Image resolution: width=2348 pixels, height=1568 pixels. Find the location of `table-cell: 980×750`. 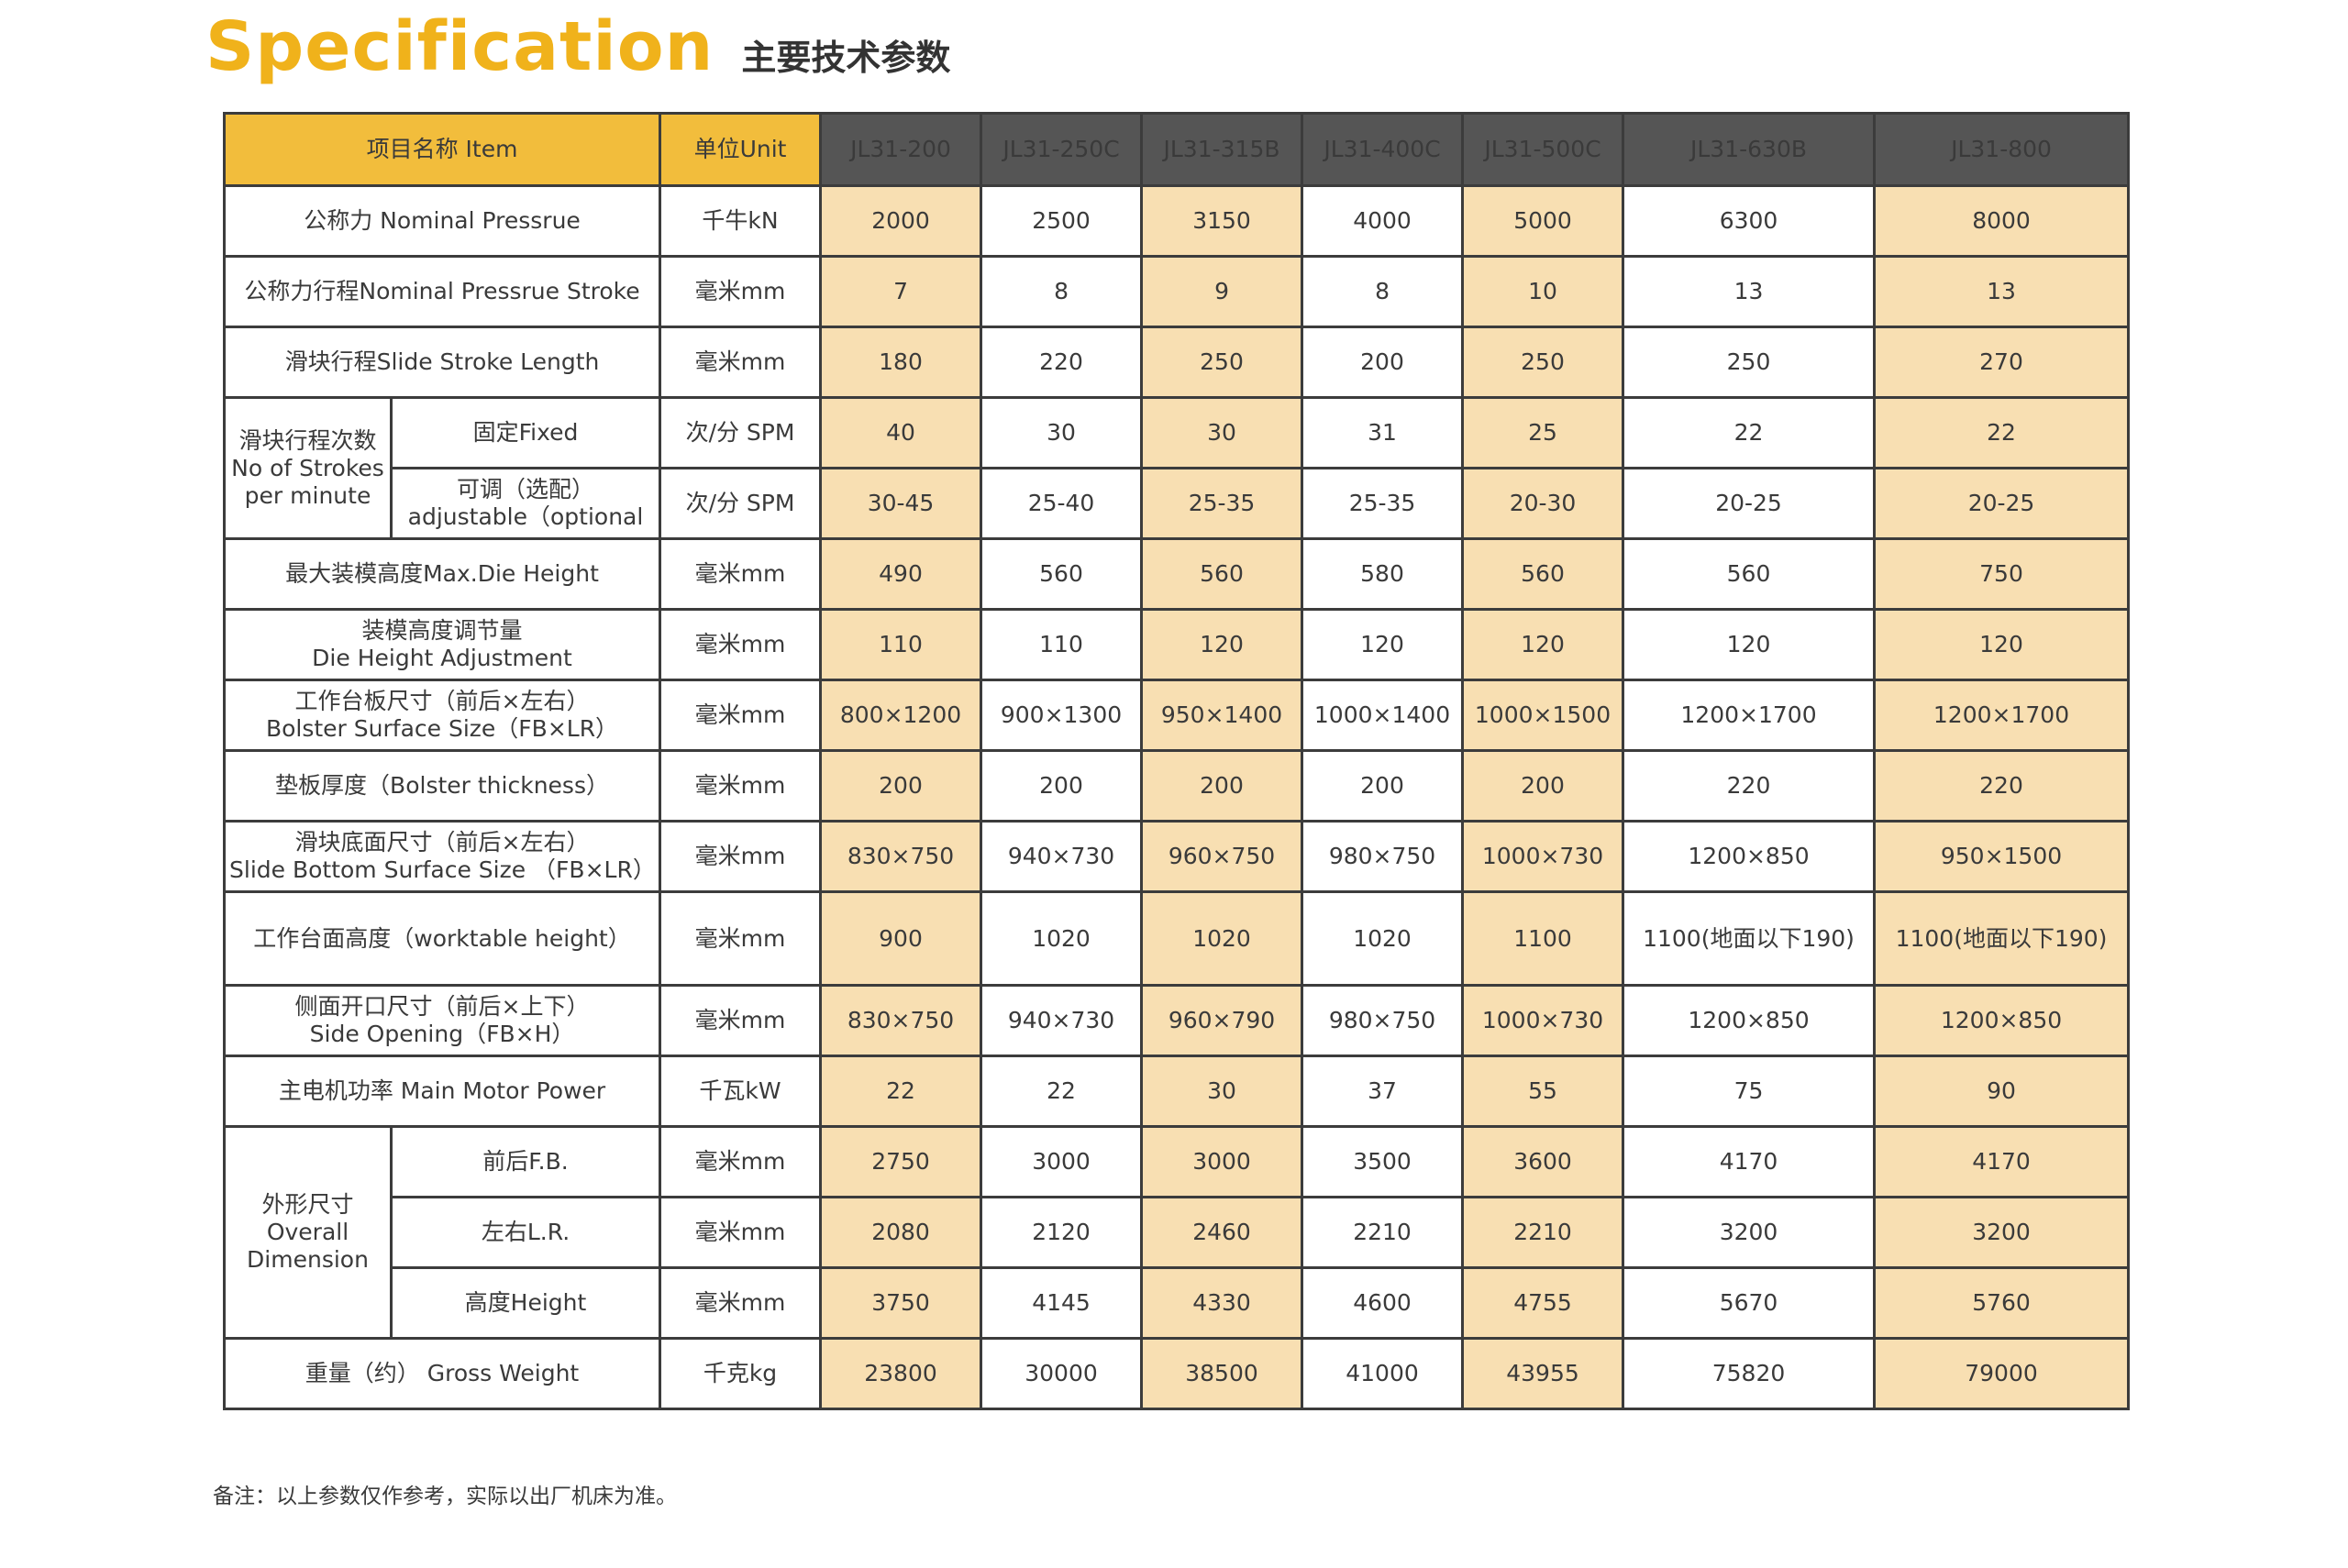

table-cell: 980×750 is located at coordinates (1383, 1021).